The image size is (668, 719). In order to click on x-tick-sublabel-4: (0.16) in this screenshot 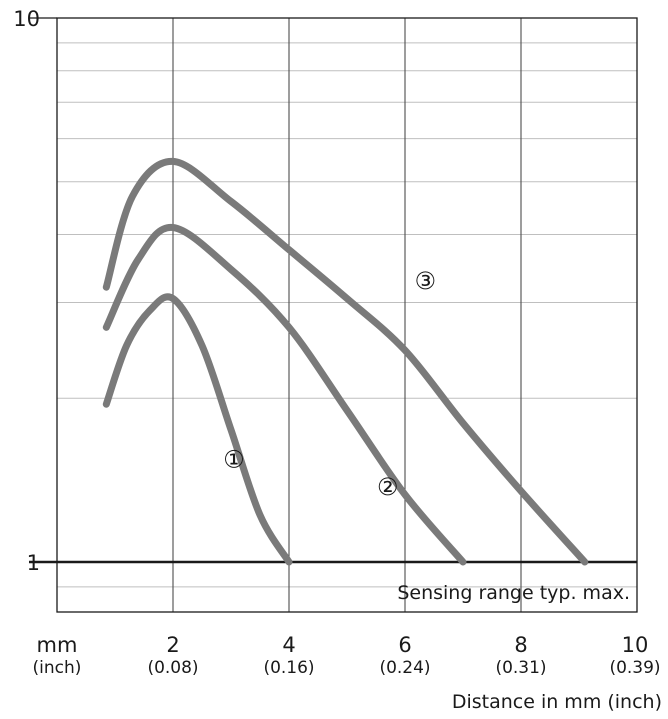, I will do `click(288, 668)`.